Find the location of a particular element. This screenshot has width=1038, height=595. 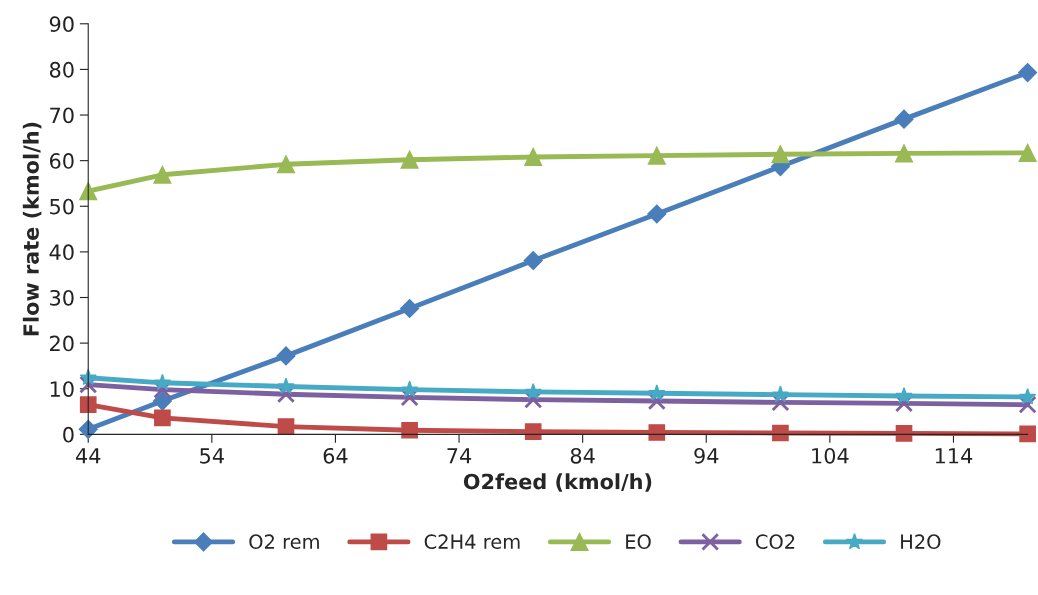

x-tick-label: 84 is located at coordinates (582, 455).